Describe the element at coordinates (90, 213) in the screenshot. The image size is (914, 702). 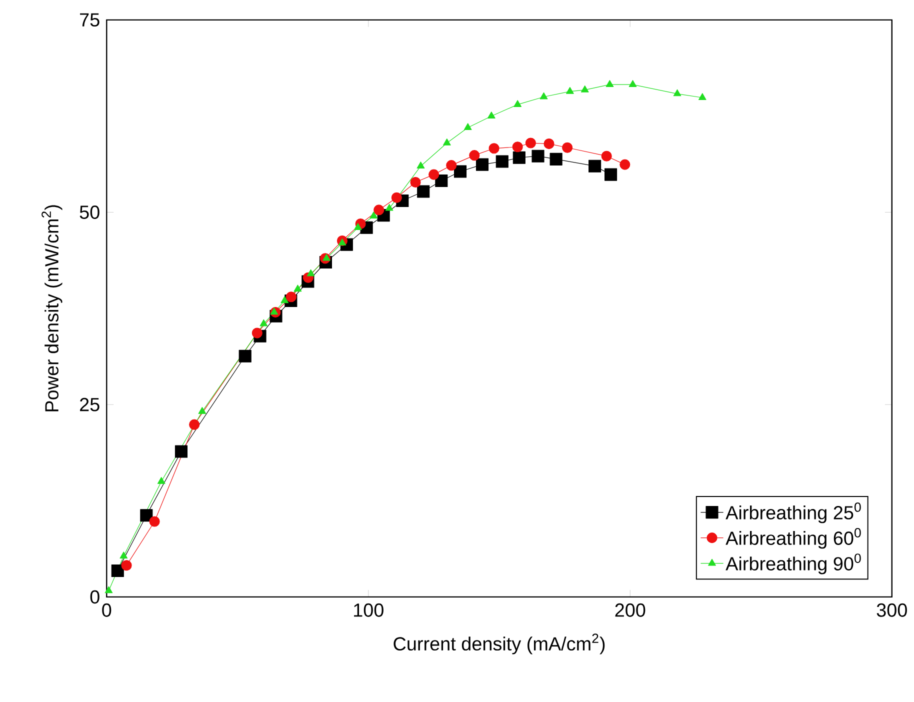
I see `y-tick-label: 50` at that location.